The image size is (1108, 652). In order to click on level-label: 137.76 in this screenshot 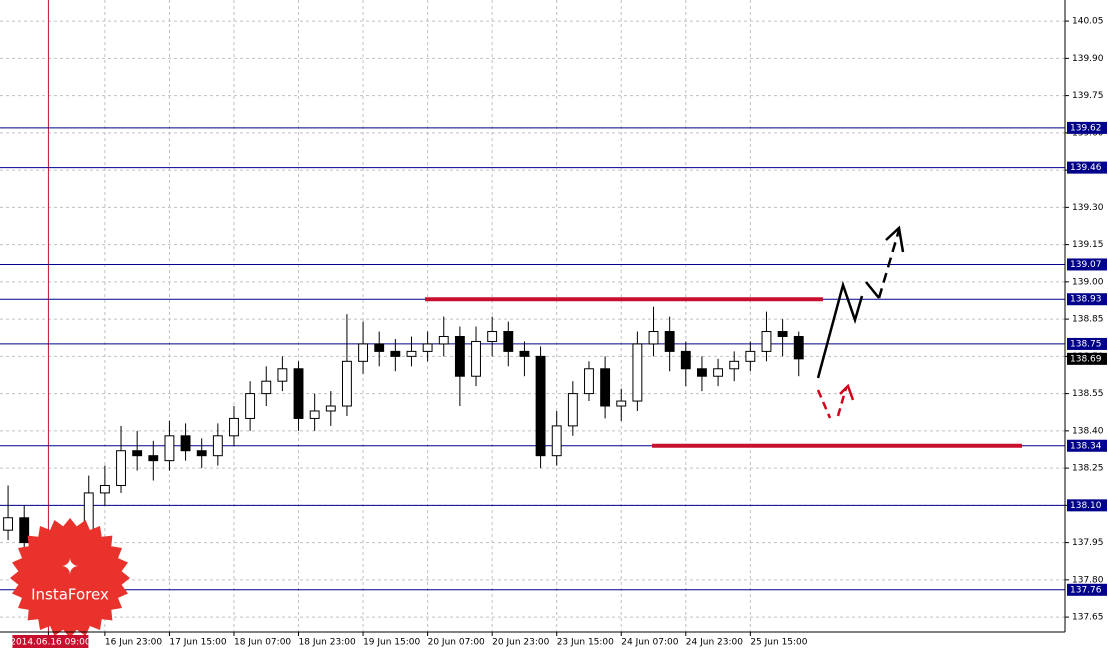, I will do `click(1086, 590)`.